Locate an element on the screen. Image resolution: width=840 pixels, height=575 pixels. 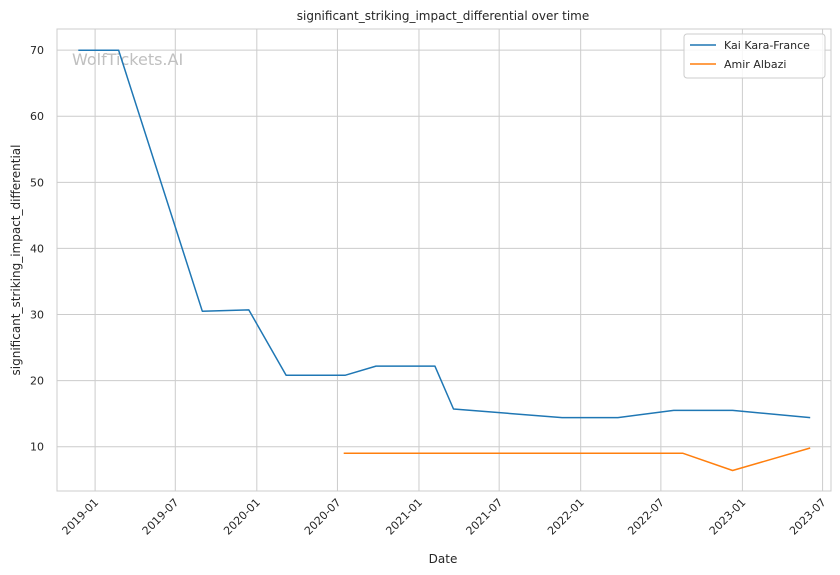
x-tick-label: 2021-07 is located at coordinates (485, 517).